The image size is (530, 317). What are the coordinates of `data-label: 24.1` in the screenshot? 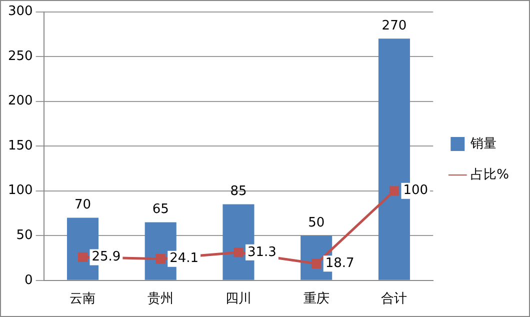 It's located at (184, 258).